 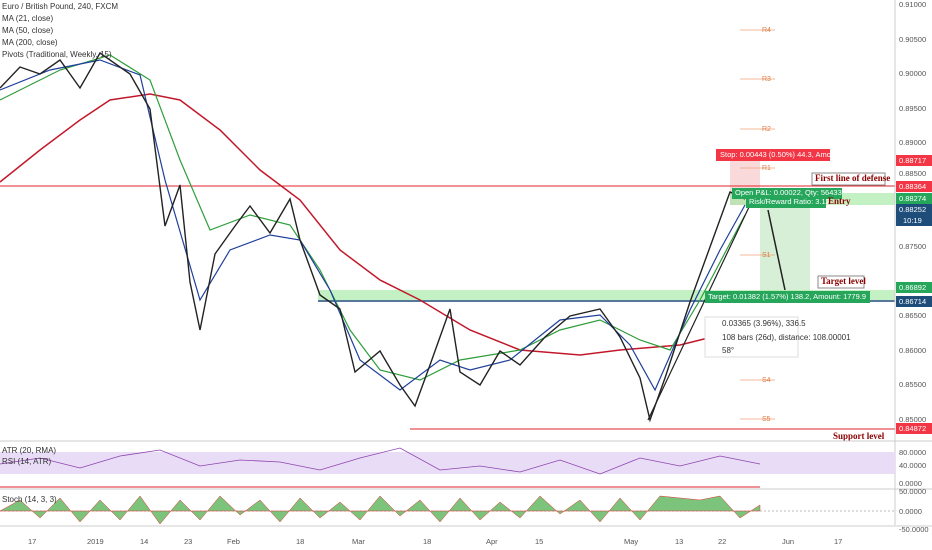 I want to click on pane-axis: 80.0000, so click(x=912, y=452).